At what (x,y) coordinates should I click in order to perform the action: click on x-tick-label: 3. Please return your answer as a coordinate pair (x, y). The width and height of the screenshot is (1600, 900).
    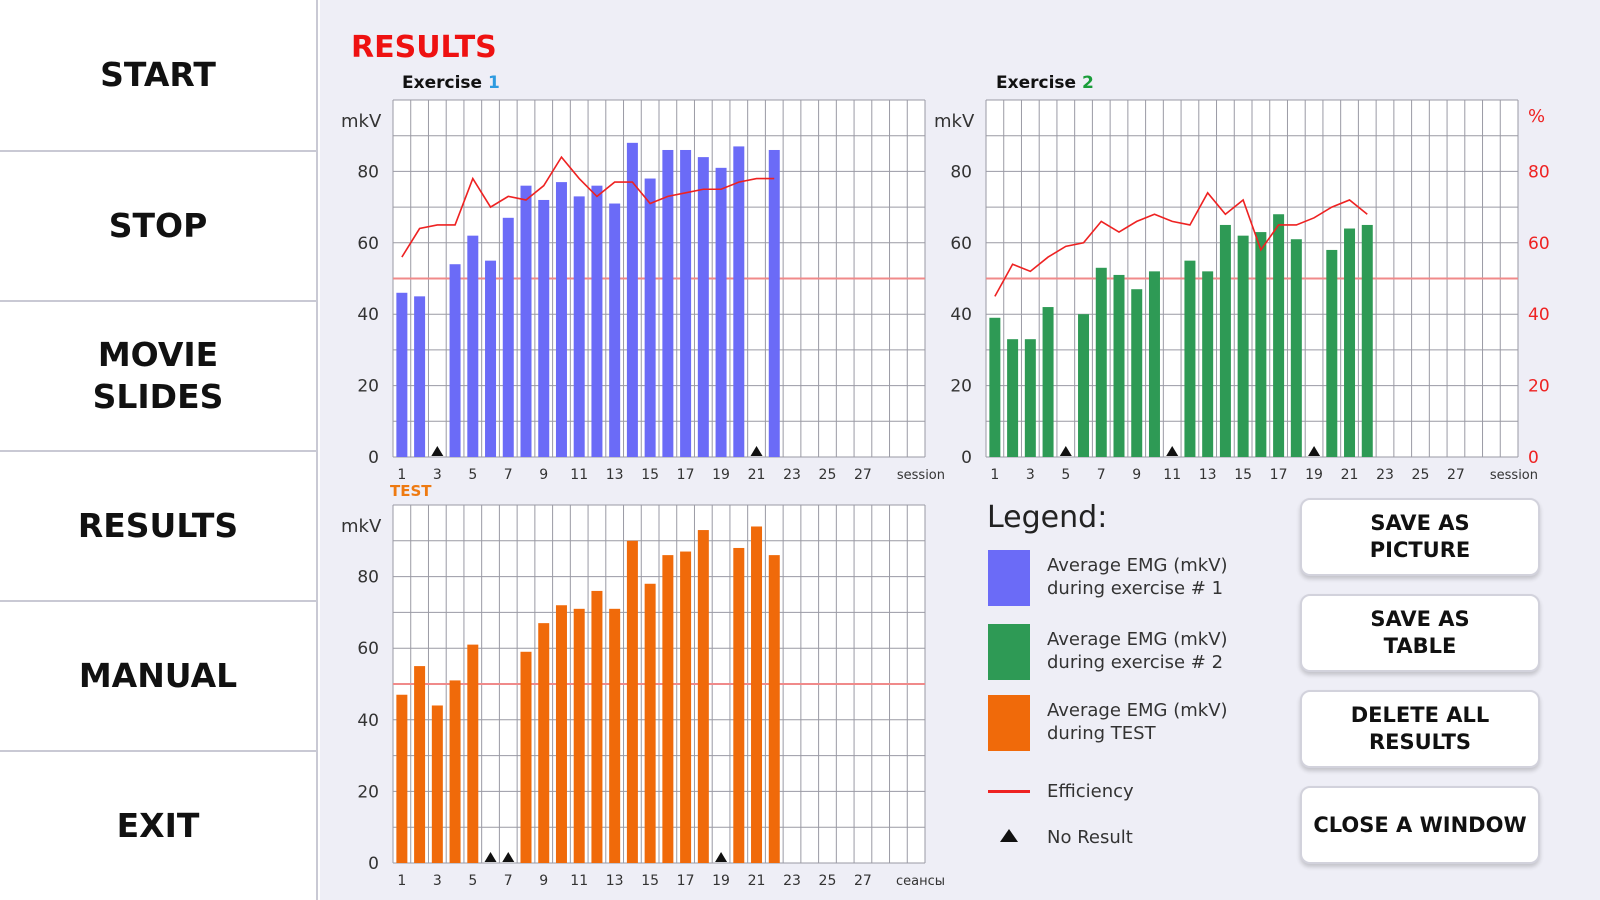
    Looking at the image, I should click on (437, 881).